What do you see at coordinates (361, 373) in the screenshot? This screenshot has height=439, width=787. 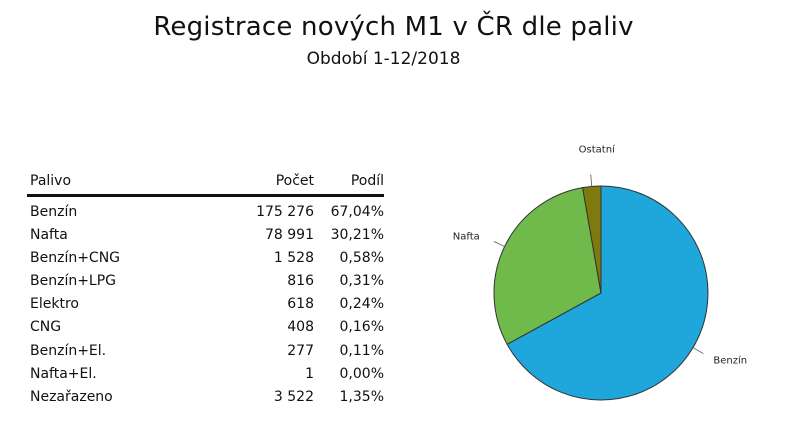 I see `row-podil: 0,00%` at bounding box center [361, 373].